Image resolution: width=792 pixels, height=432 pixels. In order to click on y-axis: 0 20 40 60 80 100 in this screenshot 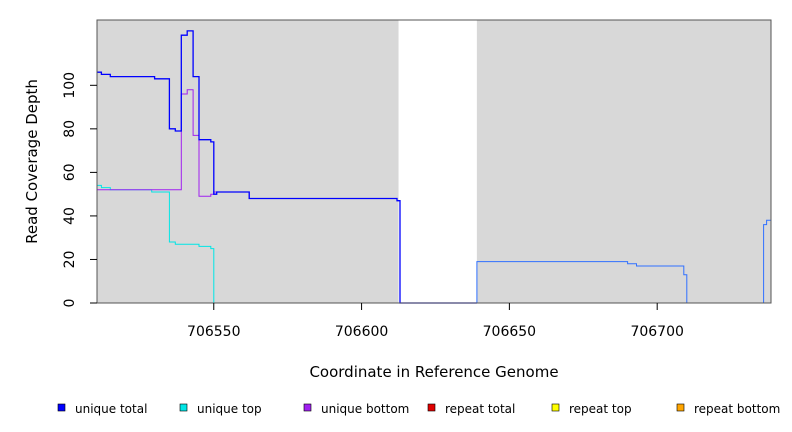, I will do `click(79, 190)`.